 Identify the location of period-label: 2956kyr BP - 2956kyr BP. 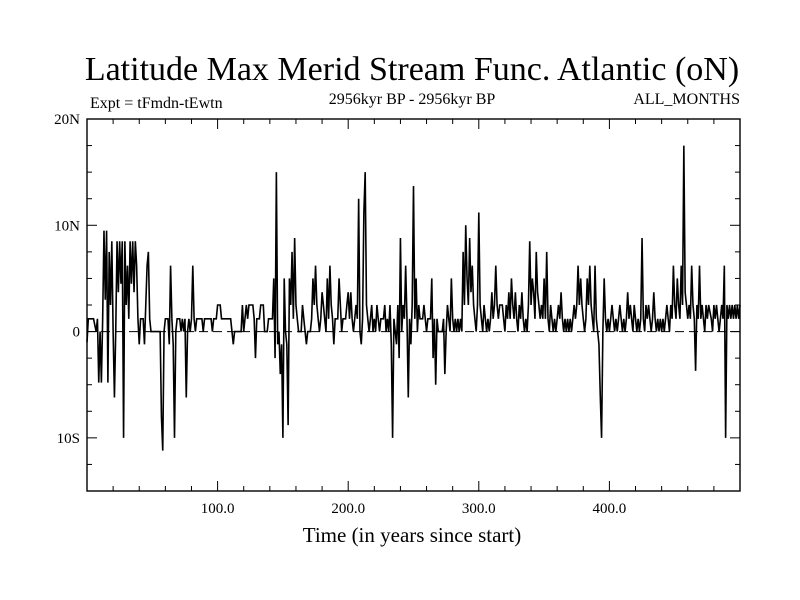
(412, 99).